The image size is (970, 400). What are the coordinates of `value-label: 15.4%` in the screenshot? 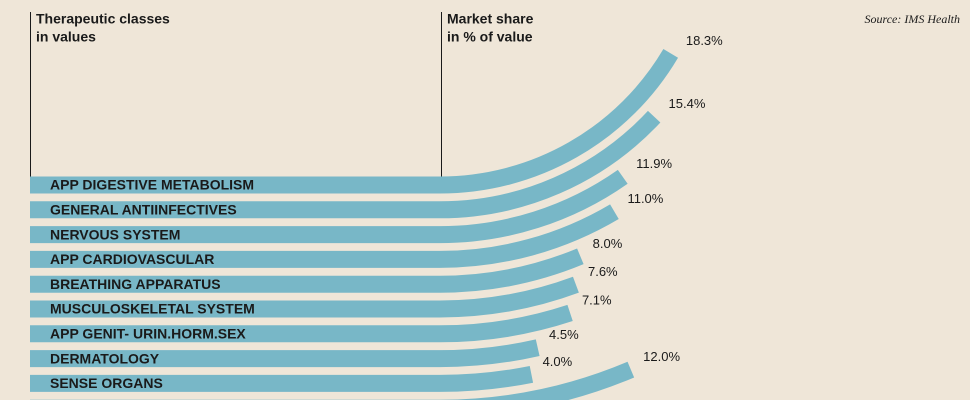 It's located at (687, 103).